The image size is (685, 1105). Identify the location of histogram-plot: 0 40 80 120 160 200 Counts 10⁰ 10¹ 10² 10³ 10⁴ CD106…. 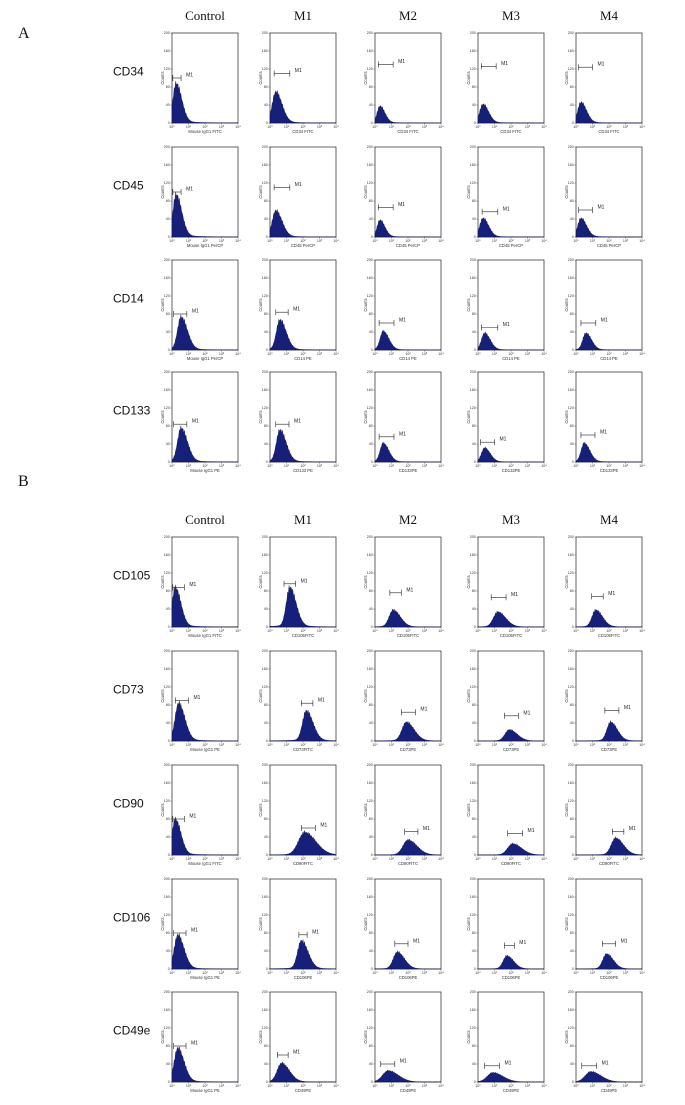
(298, 928).